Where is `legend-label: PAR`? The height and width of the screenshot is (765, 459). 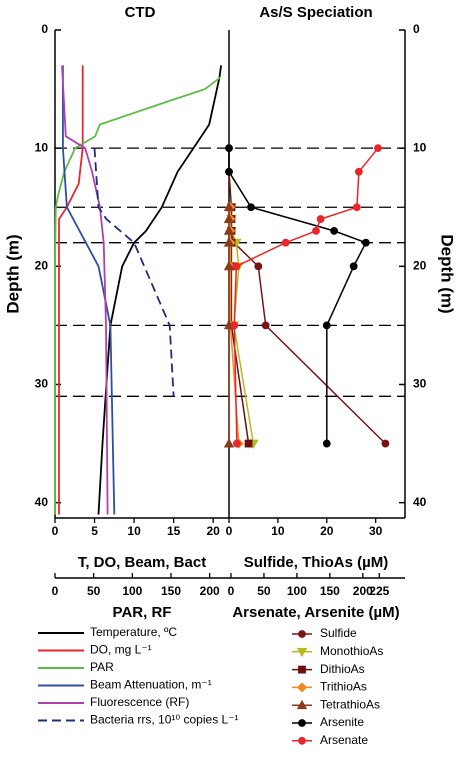
legend-label: PAR is located at coordinates (102, 667).